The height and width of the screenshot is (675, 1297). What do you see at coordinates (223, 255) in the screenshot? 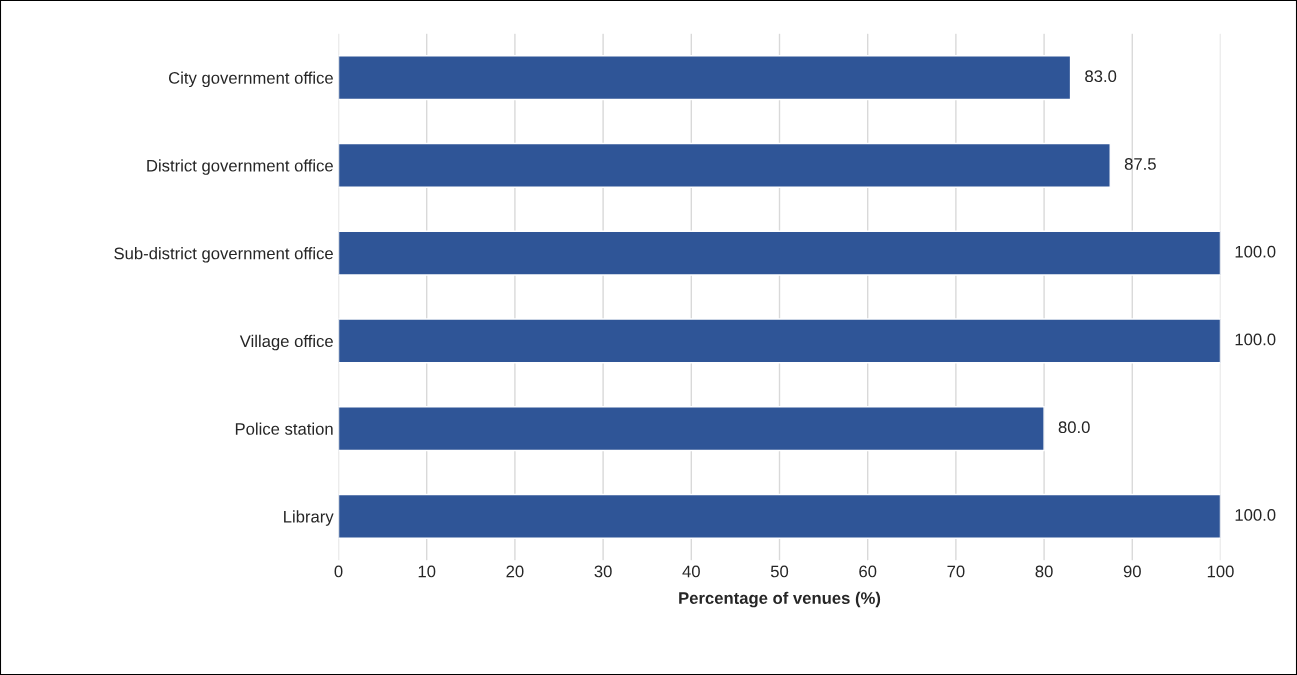
I see `y-tick-label: Sub-district government office` at bounding box center [223, 255].